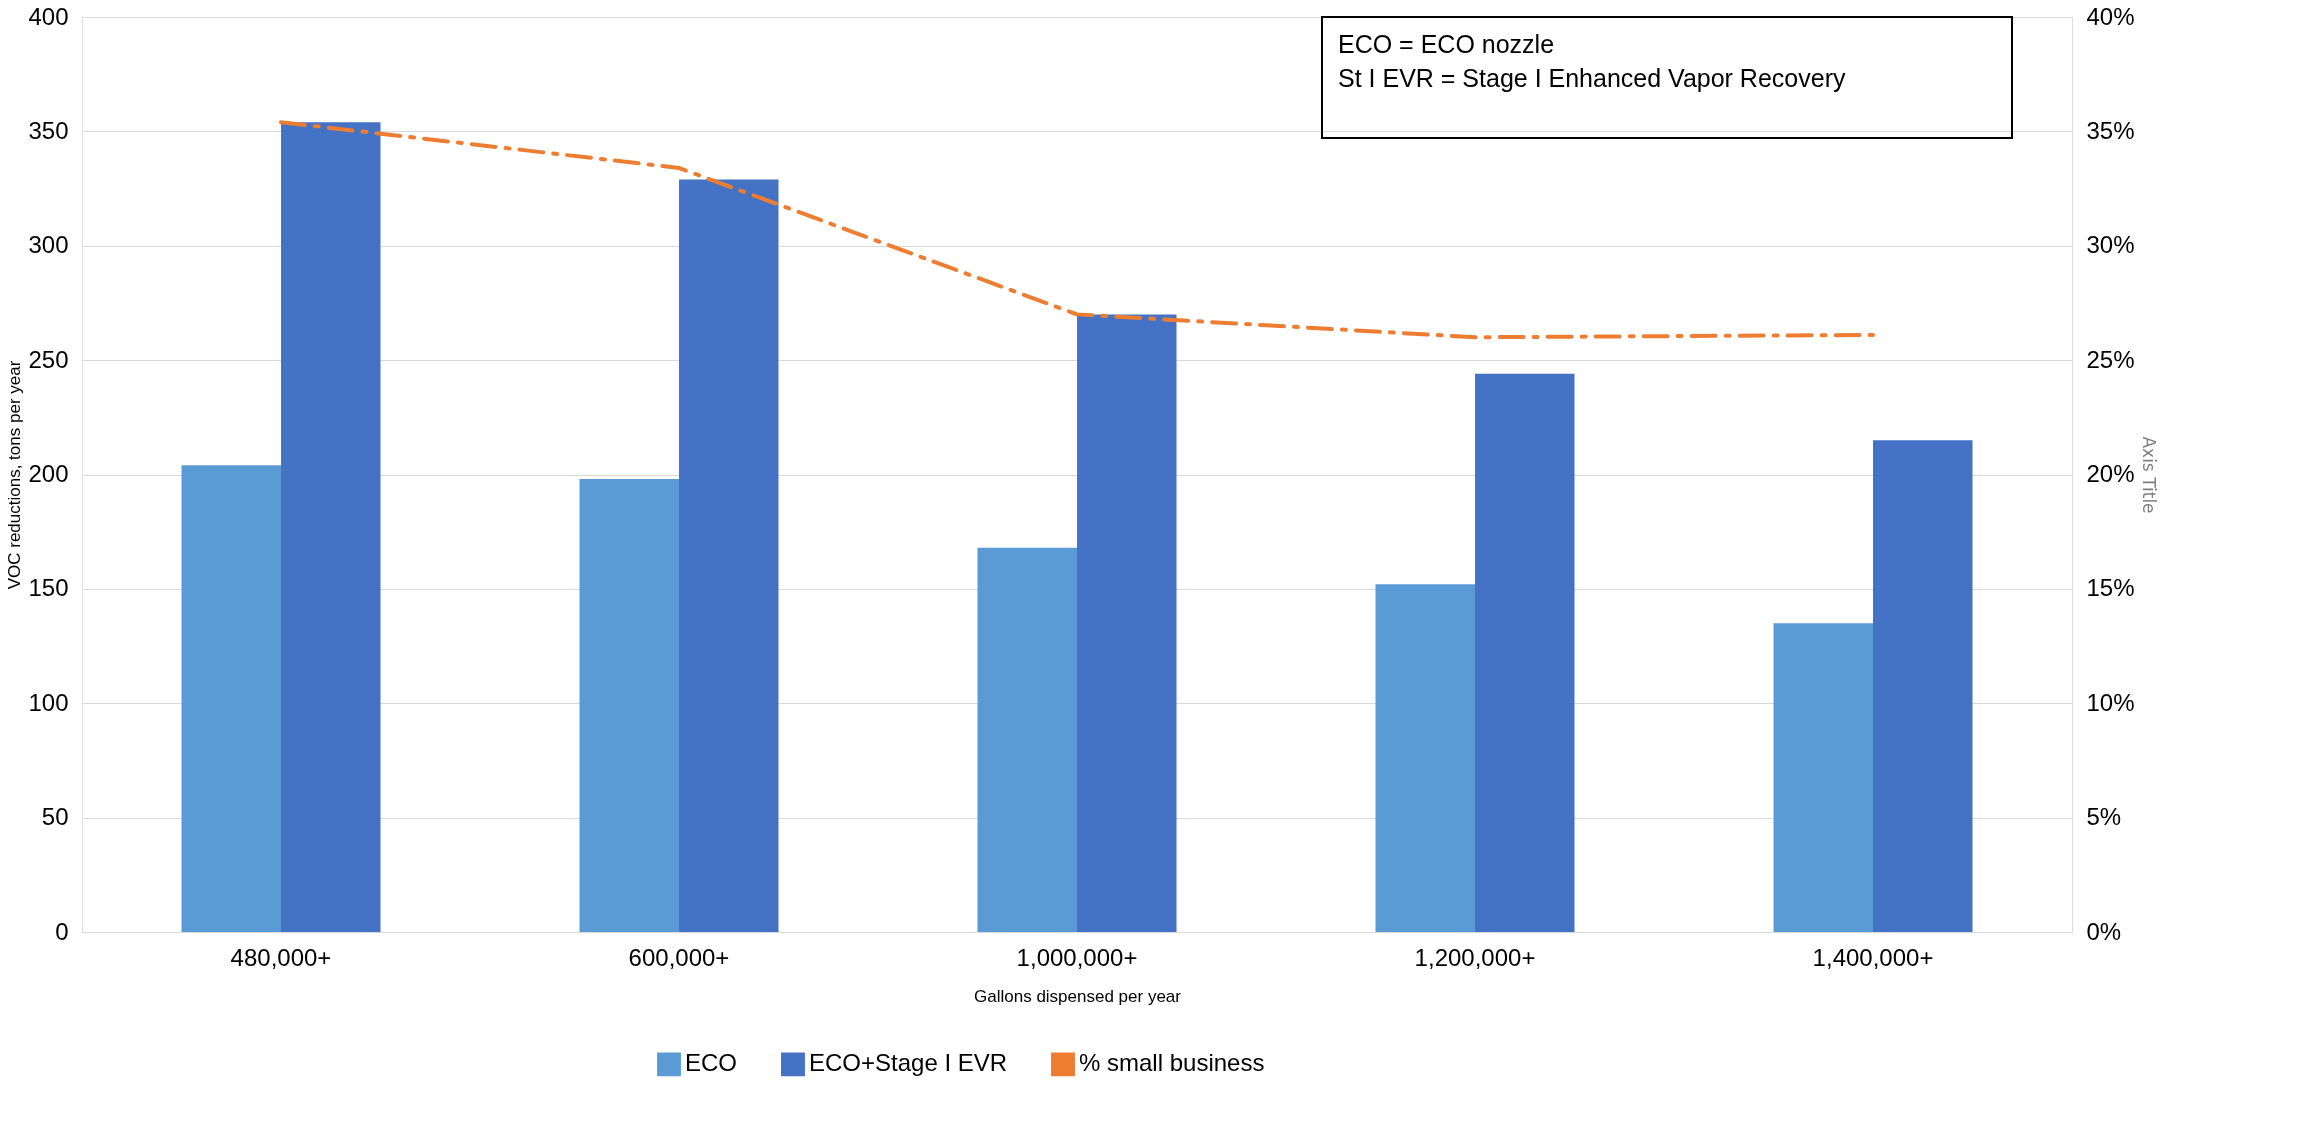  What do you see at coordinates (48, 16) in the screenshot?
I see `y-tick-label: 400` at bounding box center [48, 16].